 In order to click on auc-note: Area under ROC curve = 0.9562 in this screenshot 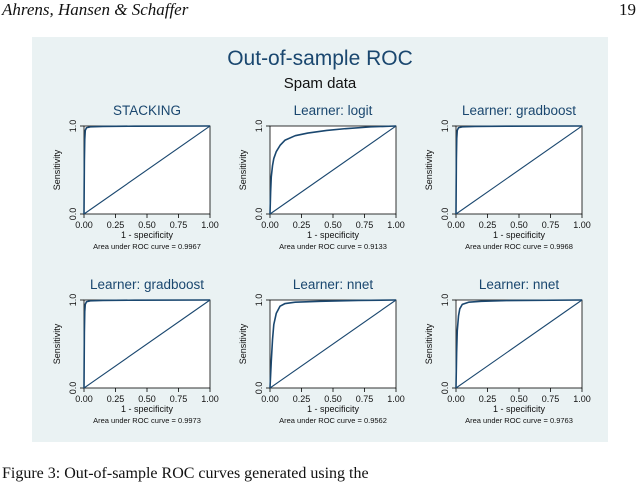, I will do `click(333, 420)`.